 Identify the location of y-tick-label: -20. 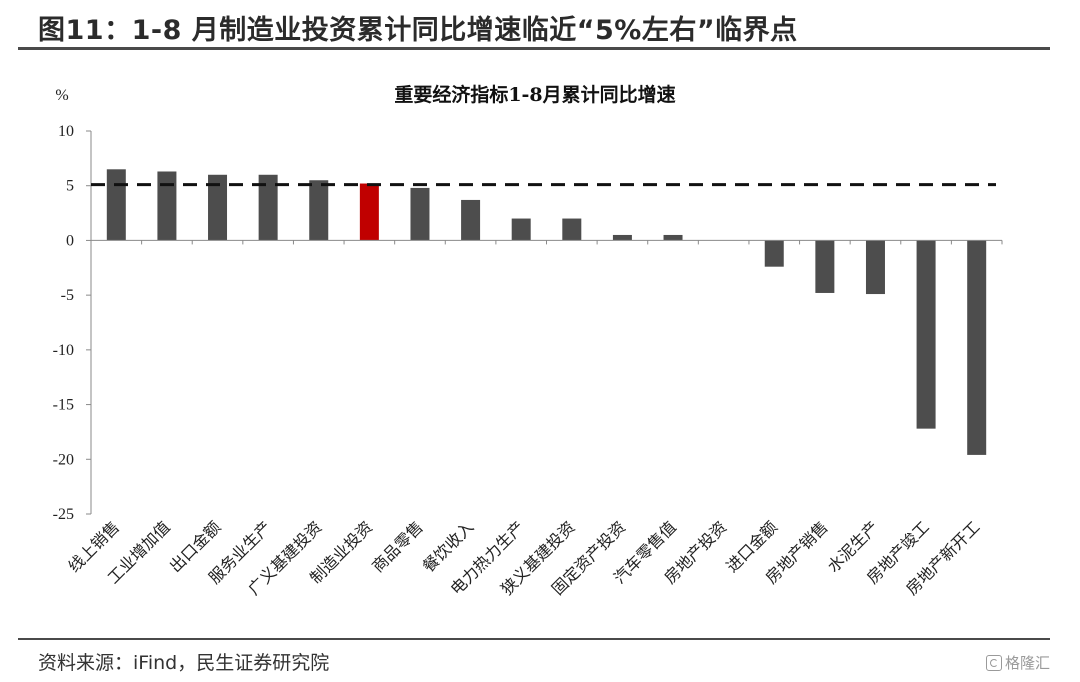
(63, 459).